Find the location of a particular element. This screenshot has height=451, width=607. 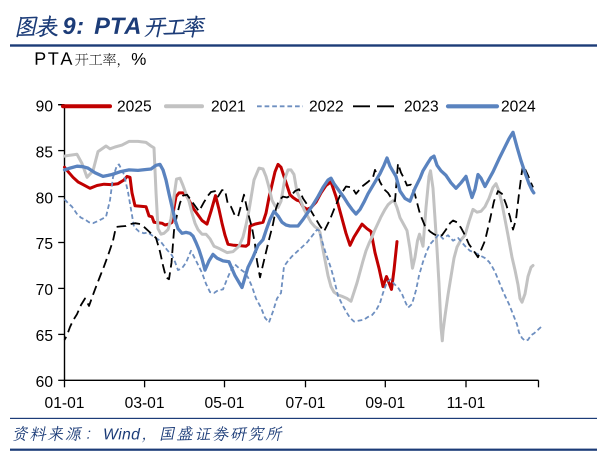

svg-text: 2022 is located at coordinates (326, 106).